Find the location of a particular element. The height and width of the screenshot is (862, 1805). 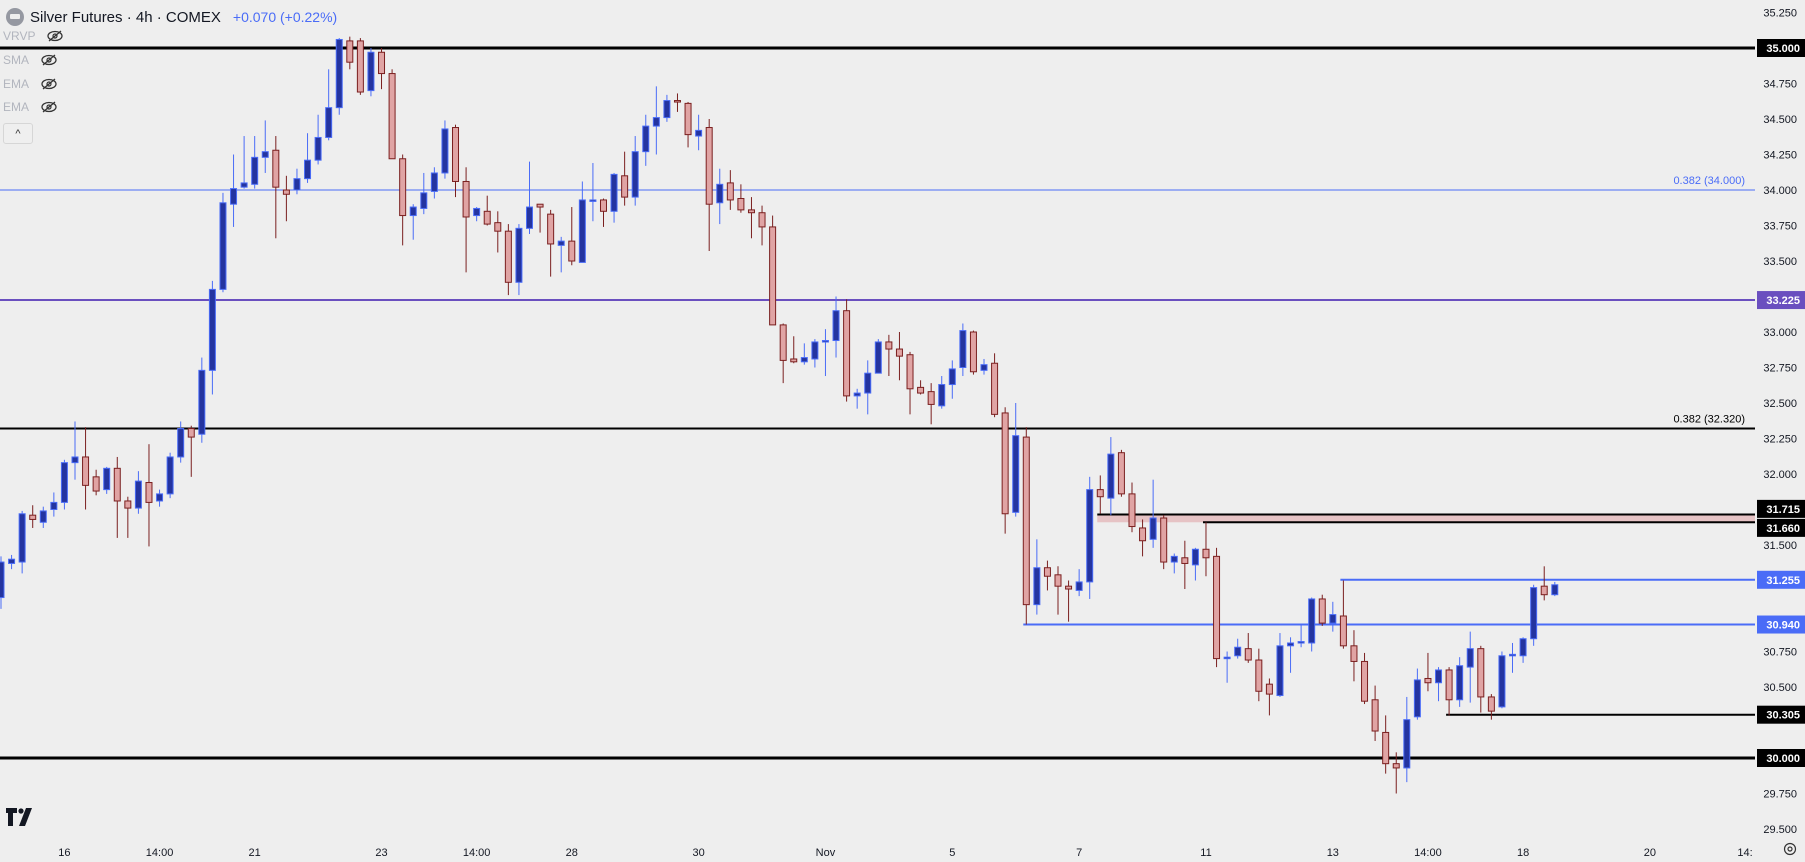

settings-gear-icon is located at coordinates (1790, 849).